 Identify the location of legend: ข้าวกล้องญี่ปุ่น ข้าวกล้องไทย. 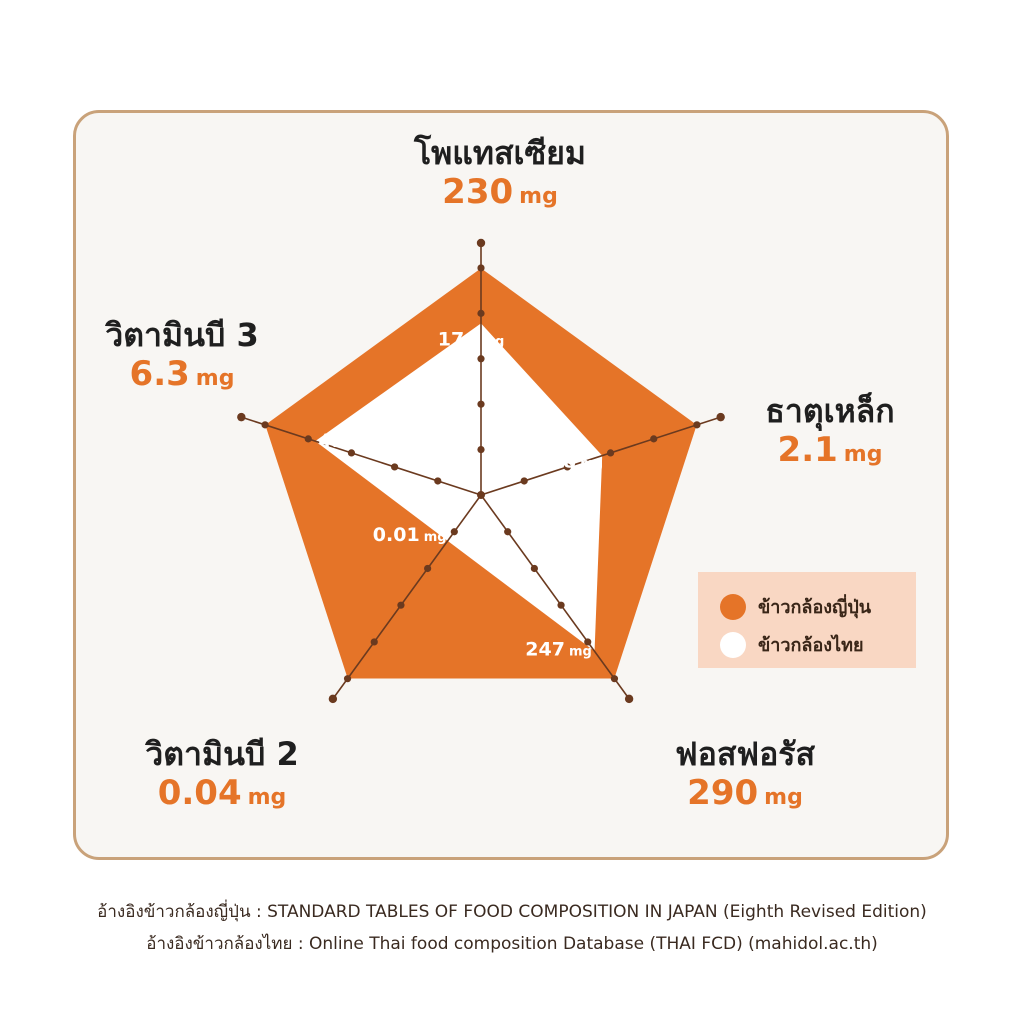
(807, 620).